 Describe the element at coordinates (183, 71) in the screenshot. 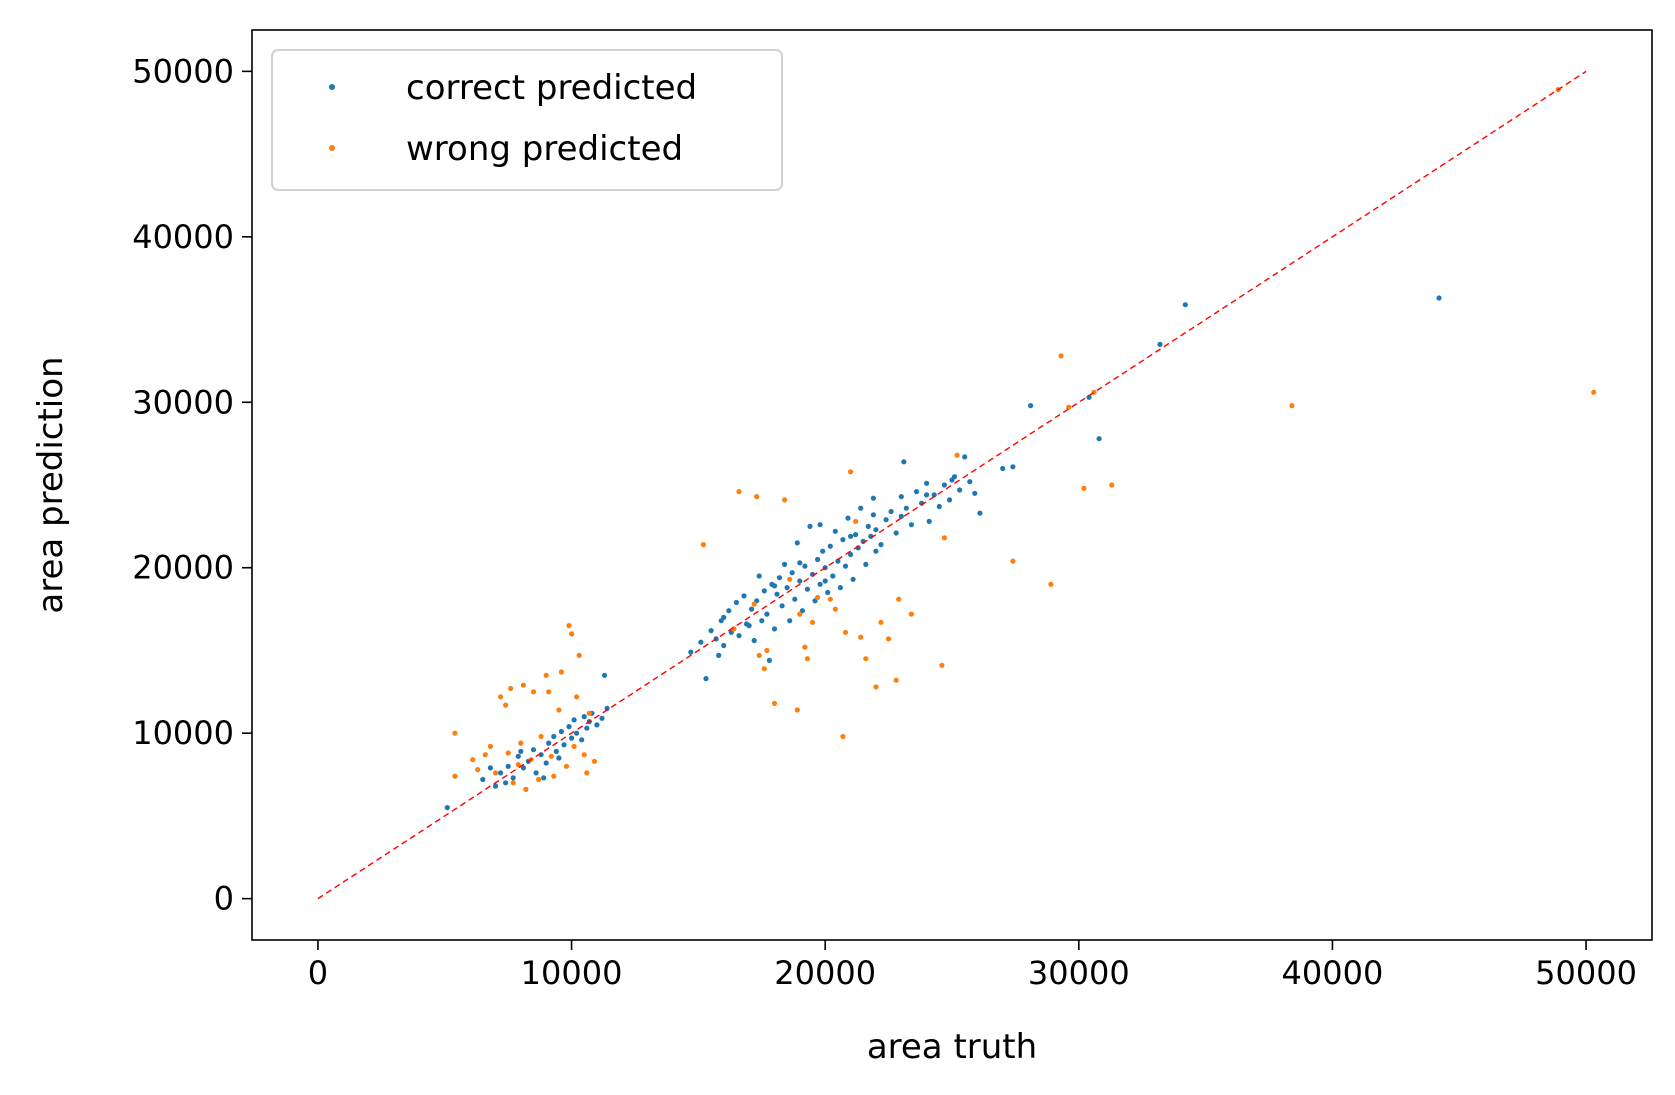

I see `y-tick-label: 50000` at that location.